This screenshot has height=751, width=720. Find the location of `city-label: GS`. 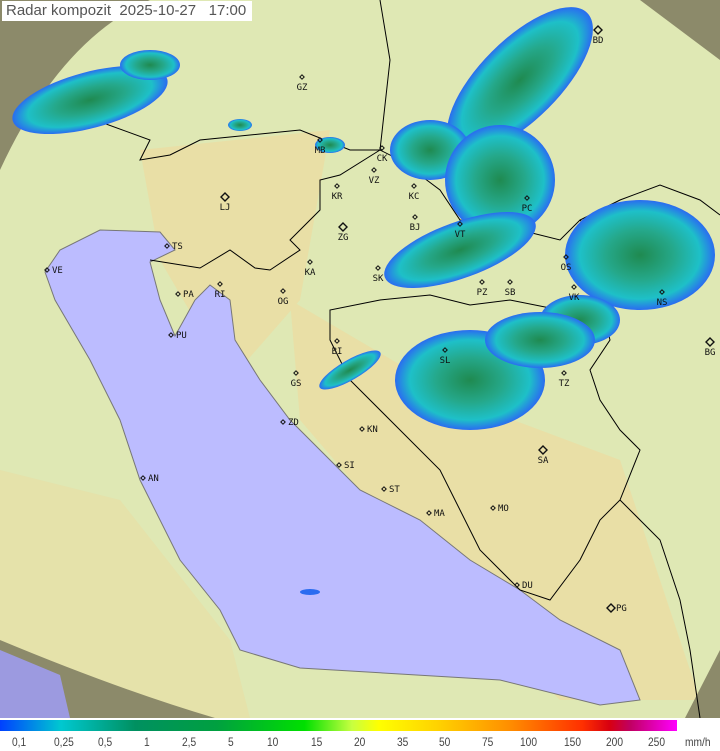

city-label: GS is located at coordinates (296, 384).